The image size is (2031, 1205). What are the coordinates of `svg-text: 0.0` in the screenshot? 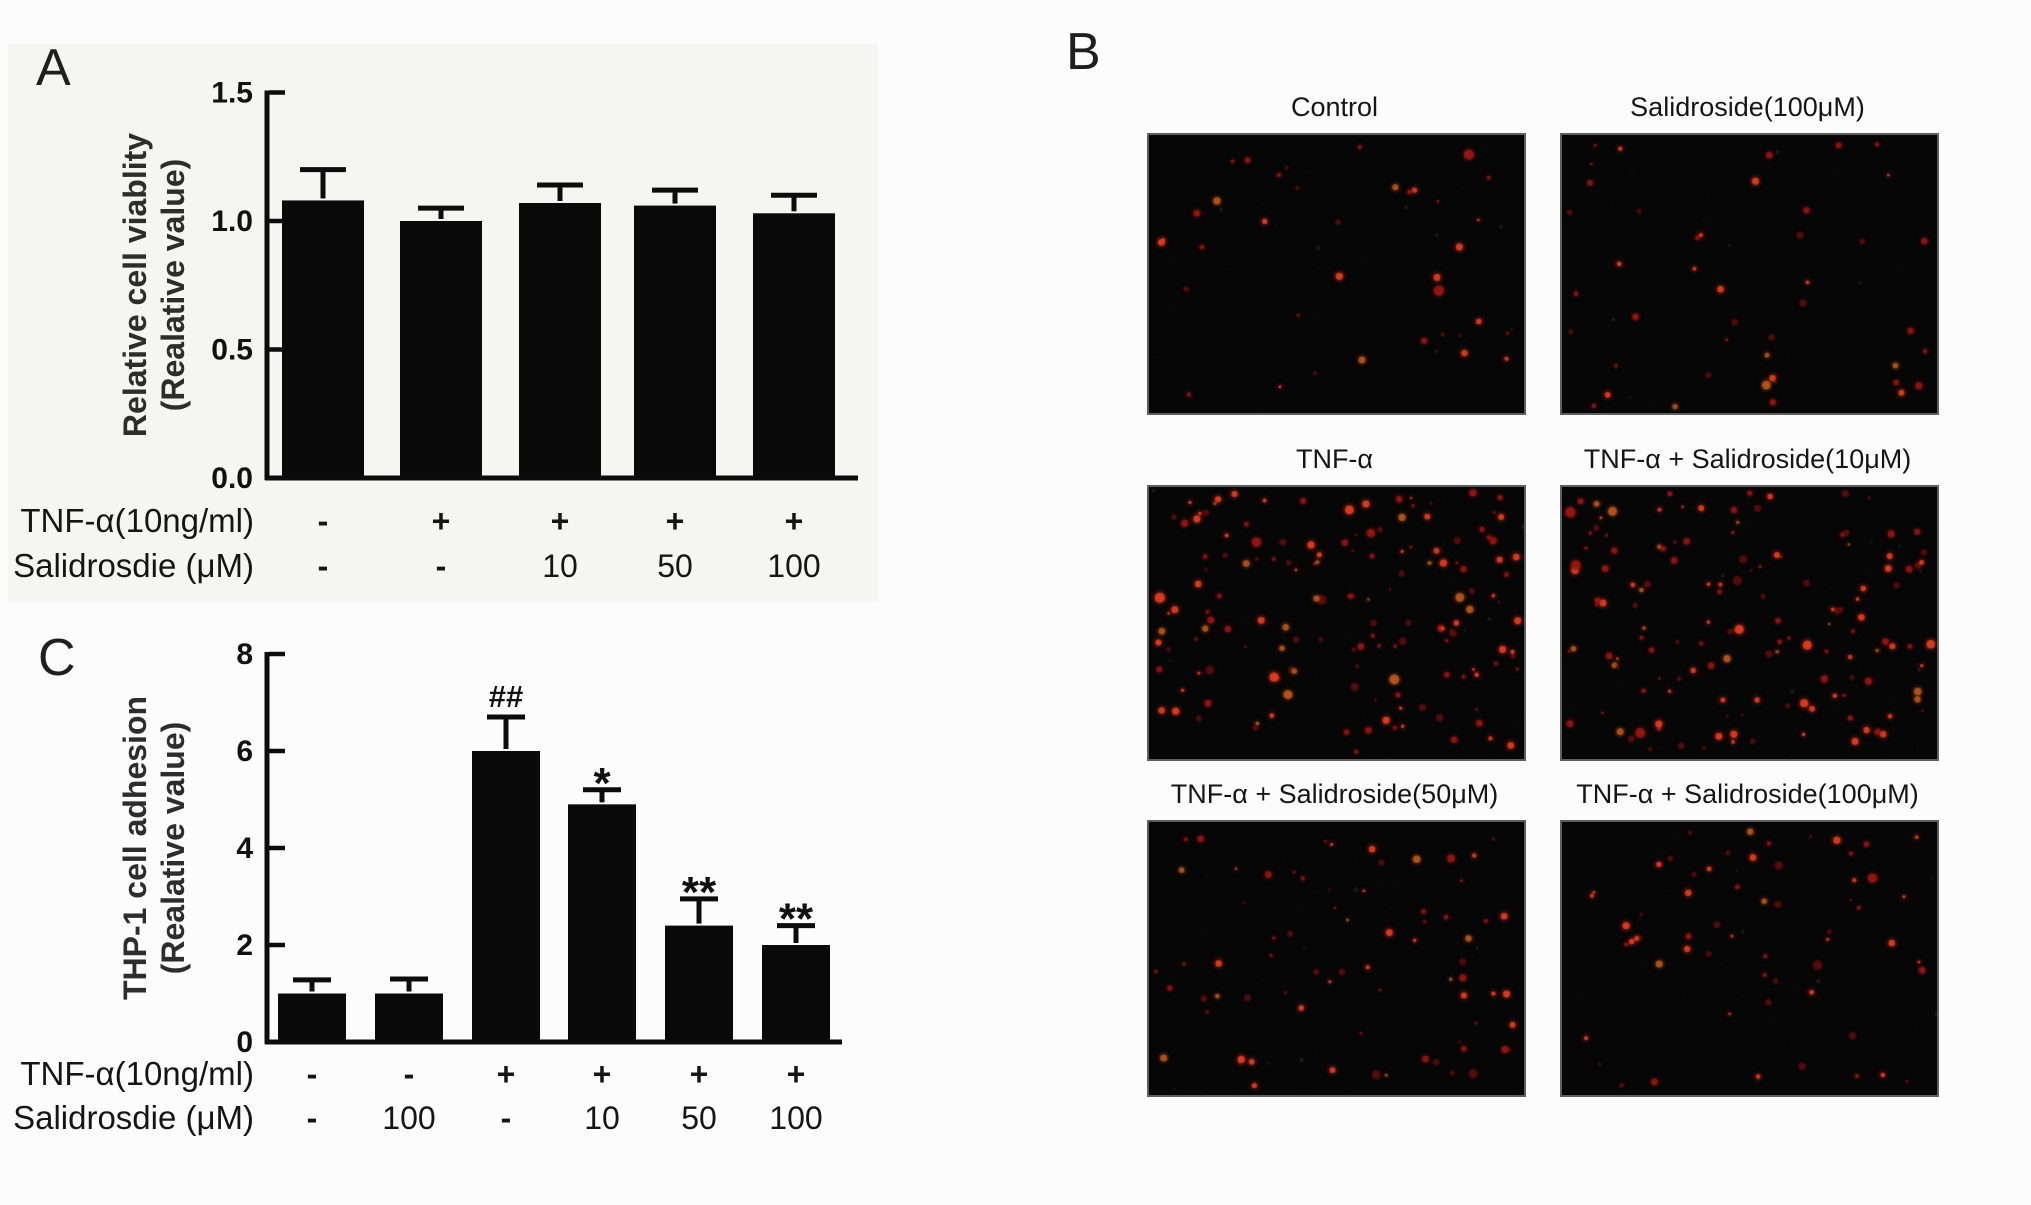 It's located at (232, 478).